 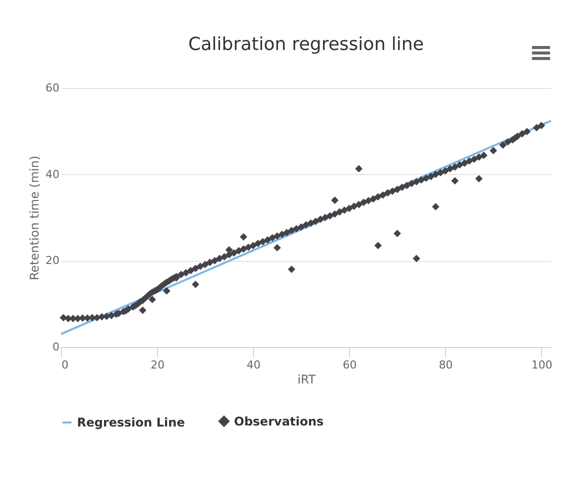 I want to click on x-tick-label: 100, so click(x=541, y=365).